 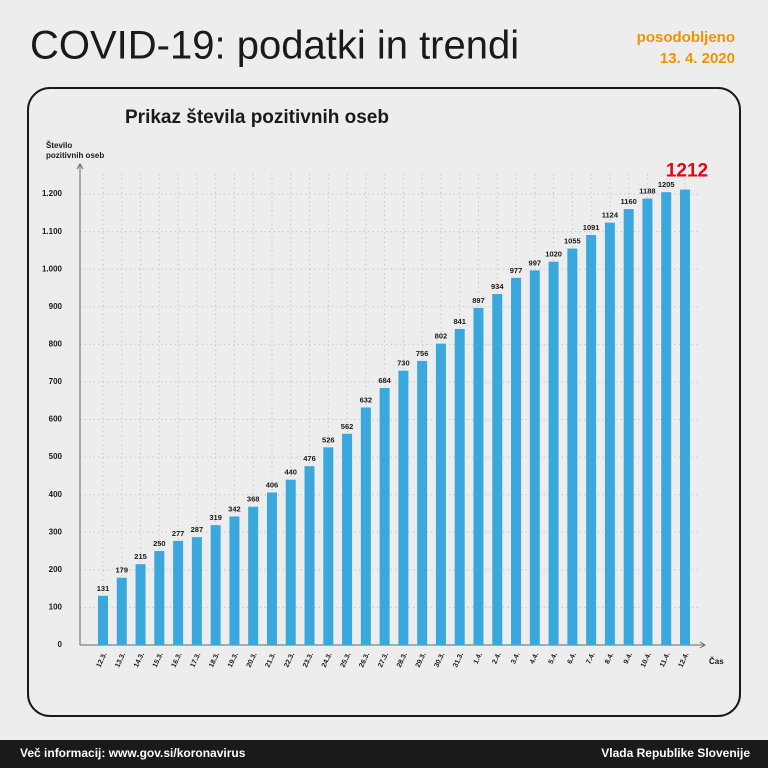 I want to click on y-tick-label: 1.100, so click(x=52, y=231).